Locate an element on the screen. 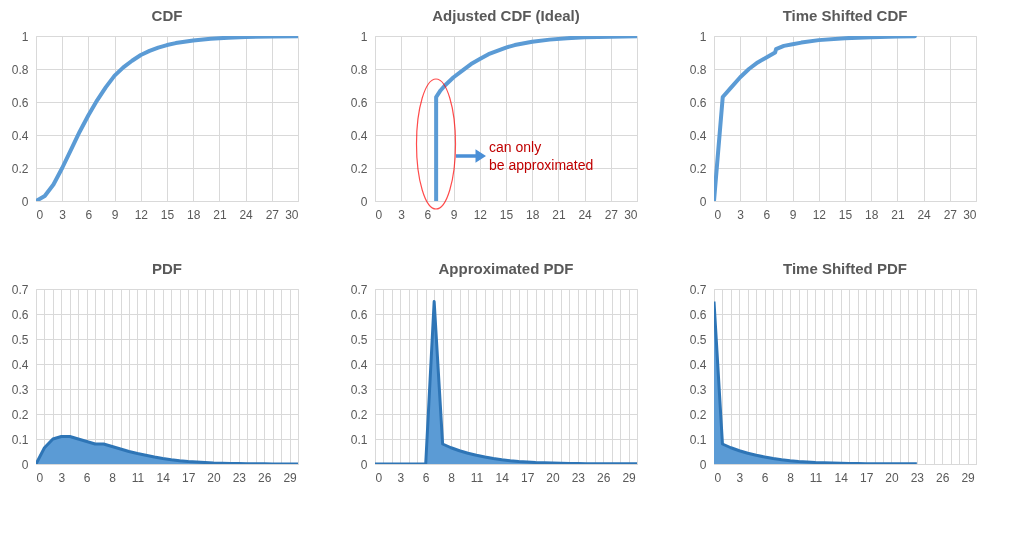  chart-title: CDF is located at coordinates (167, 15).